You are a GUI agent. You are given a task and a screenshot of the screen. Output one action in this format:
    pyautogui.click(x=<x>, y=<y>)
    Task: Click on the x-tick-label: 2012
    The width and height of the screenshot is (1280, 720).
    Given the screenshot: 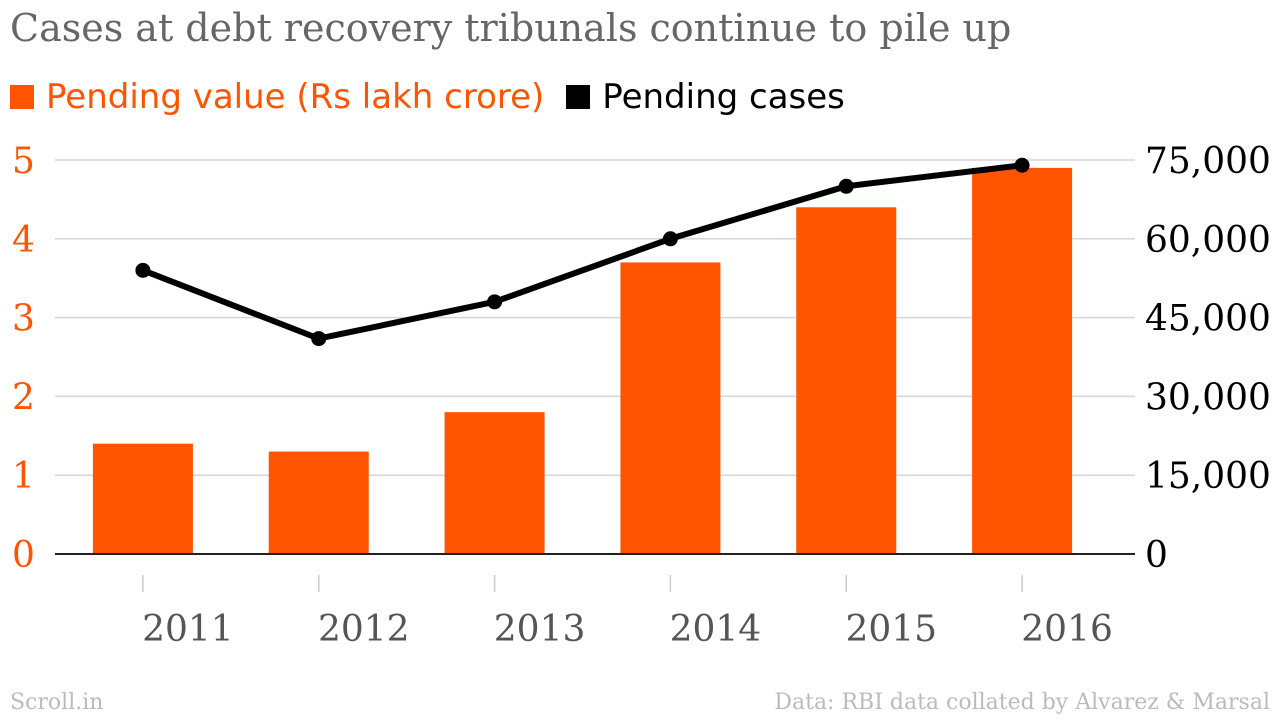 What is the action you would take?
    pyautogui.click(x=364, y=629)
    